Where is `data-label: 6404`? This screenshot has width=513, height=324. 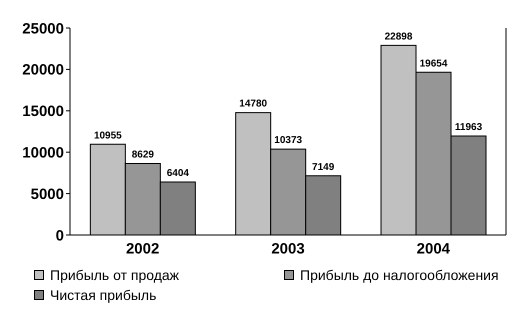 data-label: 6404 is located at coordinates (178, 173).